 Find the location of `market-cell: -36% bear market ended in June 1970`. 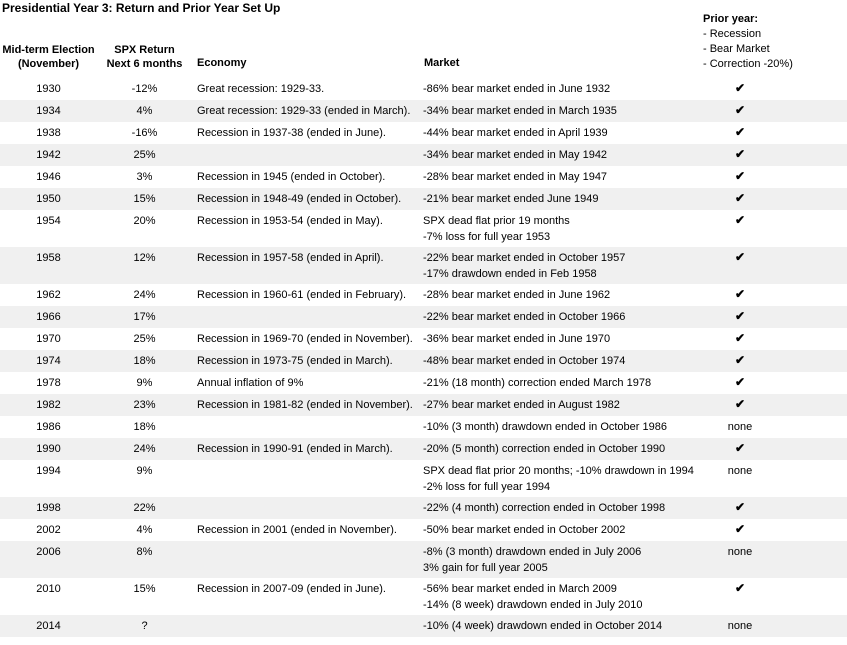

market-cell: -36% bear market ended in June 1970 is located at coordinates (556, 339).